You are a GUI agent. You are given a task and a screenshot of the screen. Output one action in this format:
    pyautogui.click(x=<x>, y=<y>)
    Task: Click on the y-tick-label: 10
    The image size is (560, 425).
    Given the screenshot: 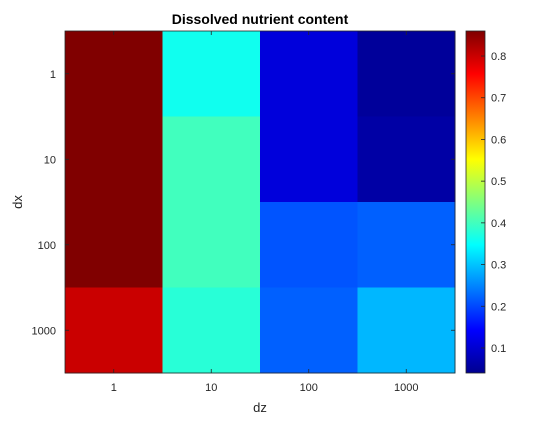 What is the action you would take?
    pyautogui.click(x=50, y=160)
    